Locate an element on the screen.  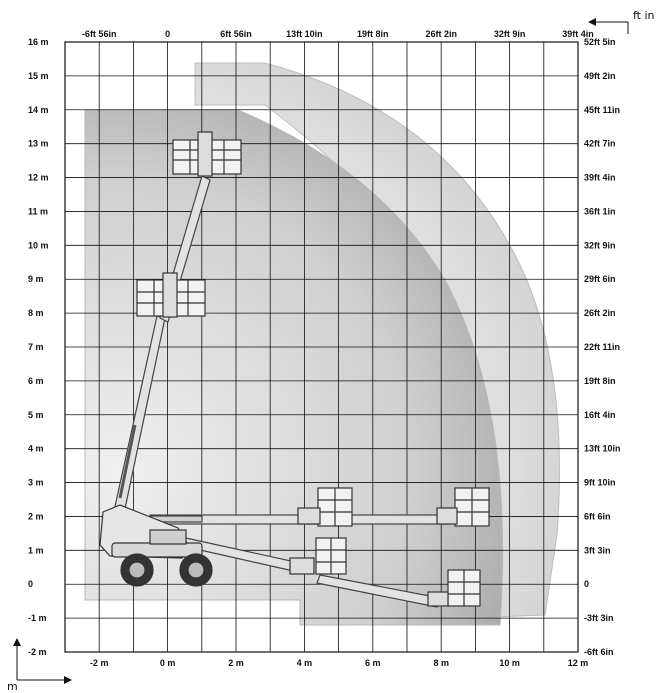
left-axis-label: 6 m is located at coordinates (36, 381).